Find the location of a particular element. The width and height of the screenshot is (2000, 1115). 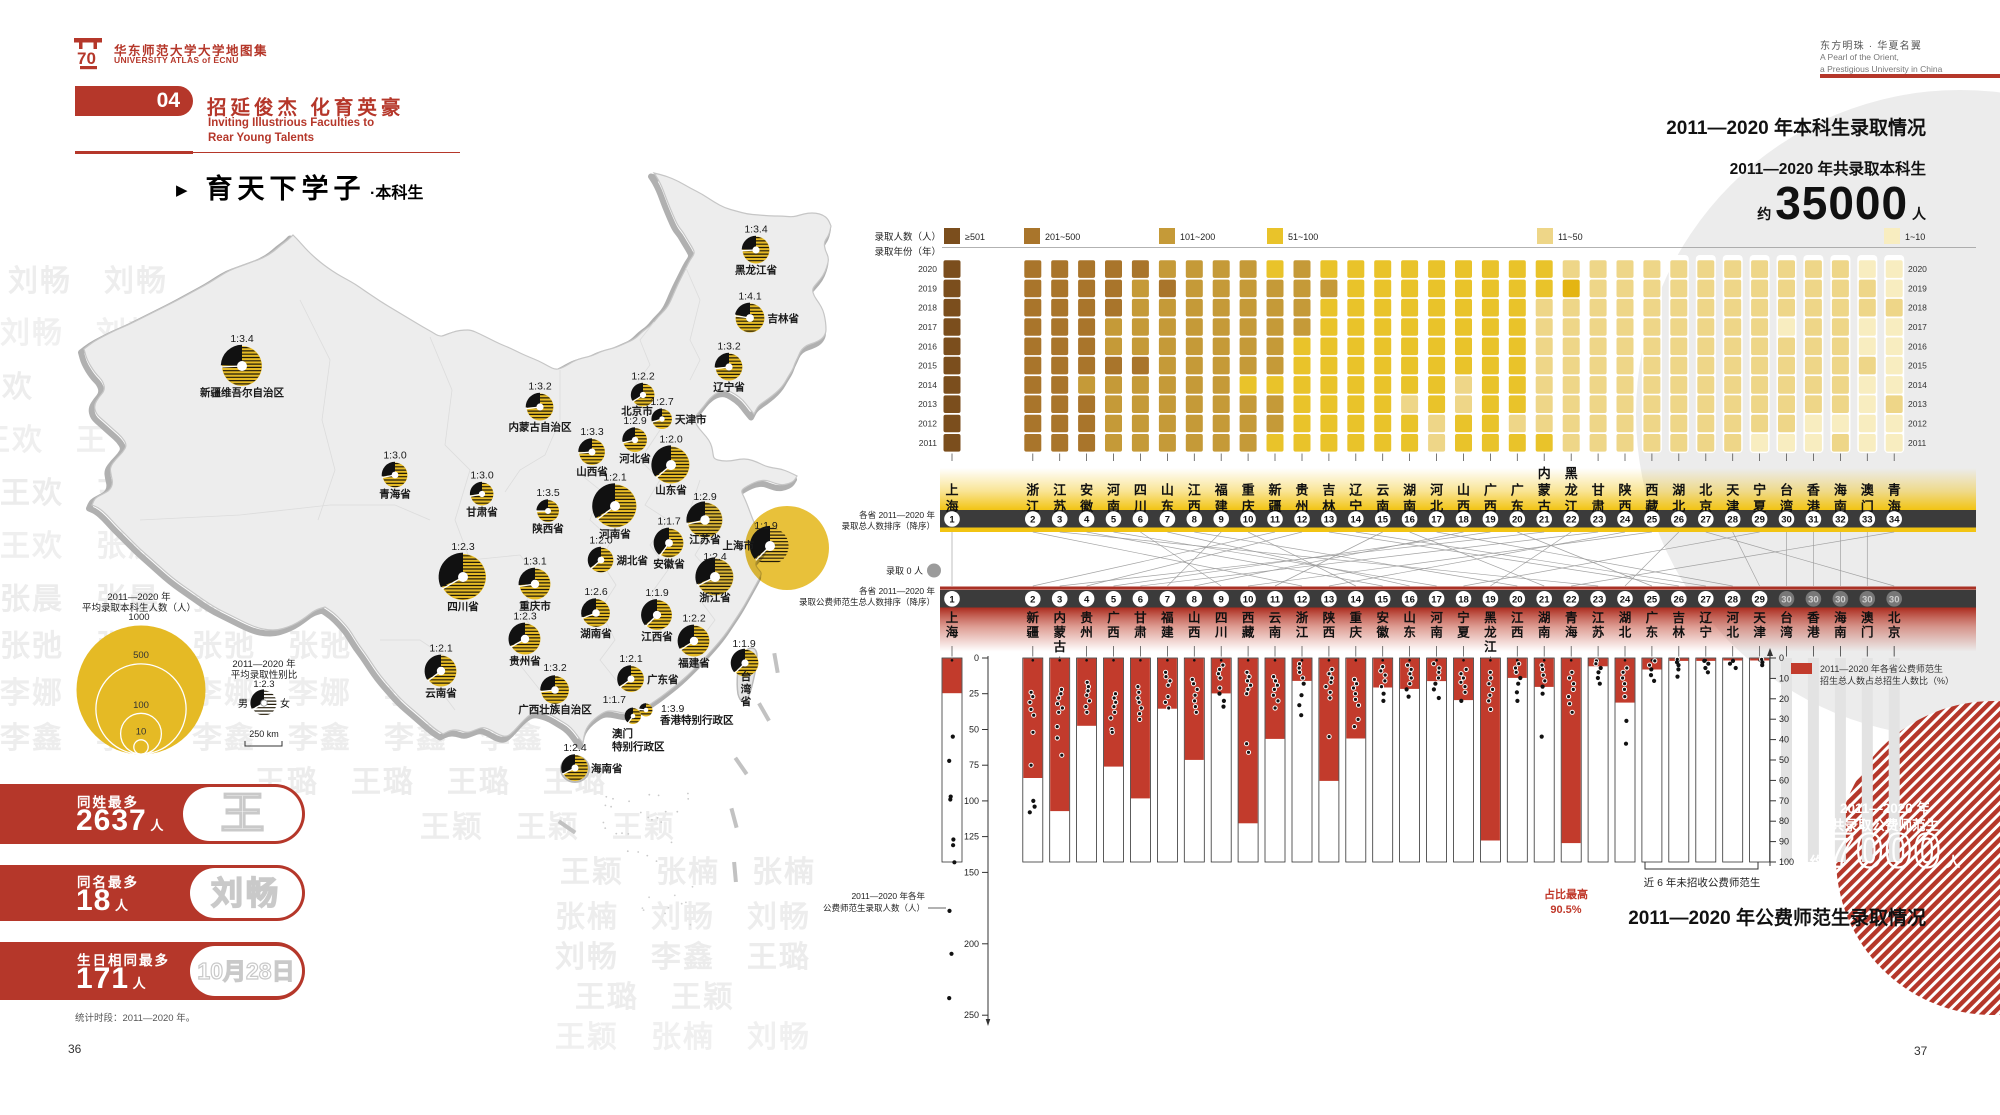

svg-text: 11 is located at coordinates (1275, 599).